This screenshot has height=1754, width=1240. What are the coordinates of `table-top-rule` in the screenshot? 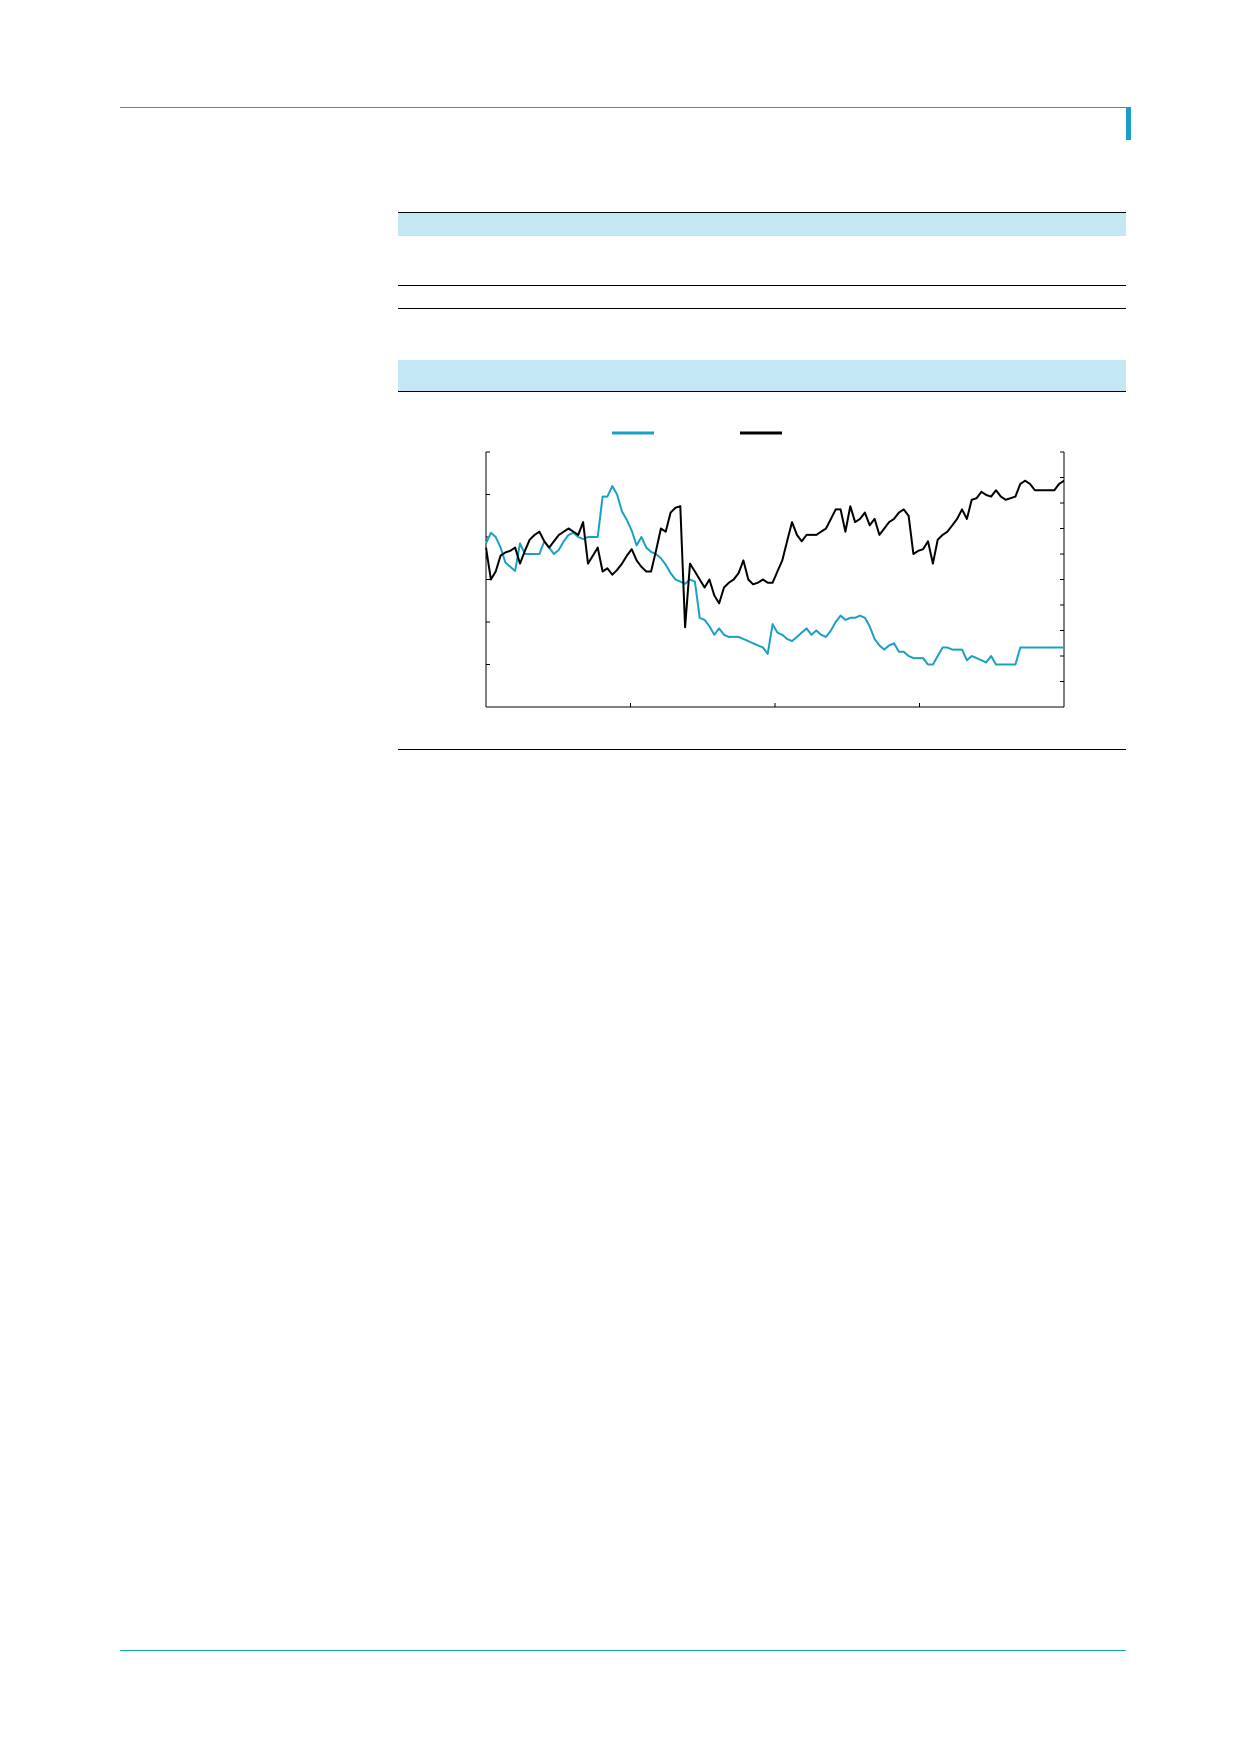 It's located at (762, 212).